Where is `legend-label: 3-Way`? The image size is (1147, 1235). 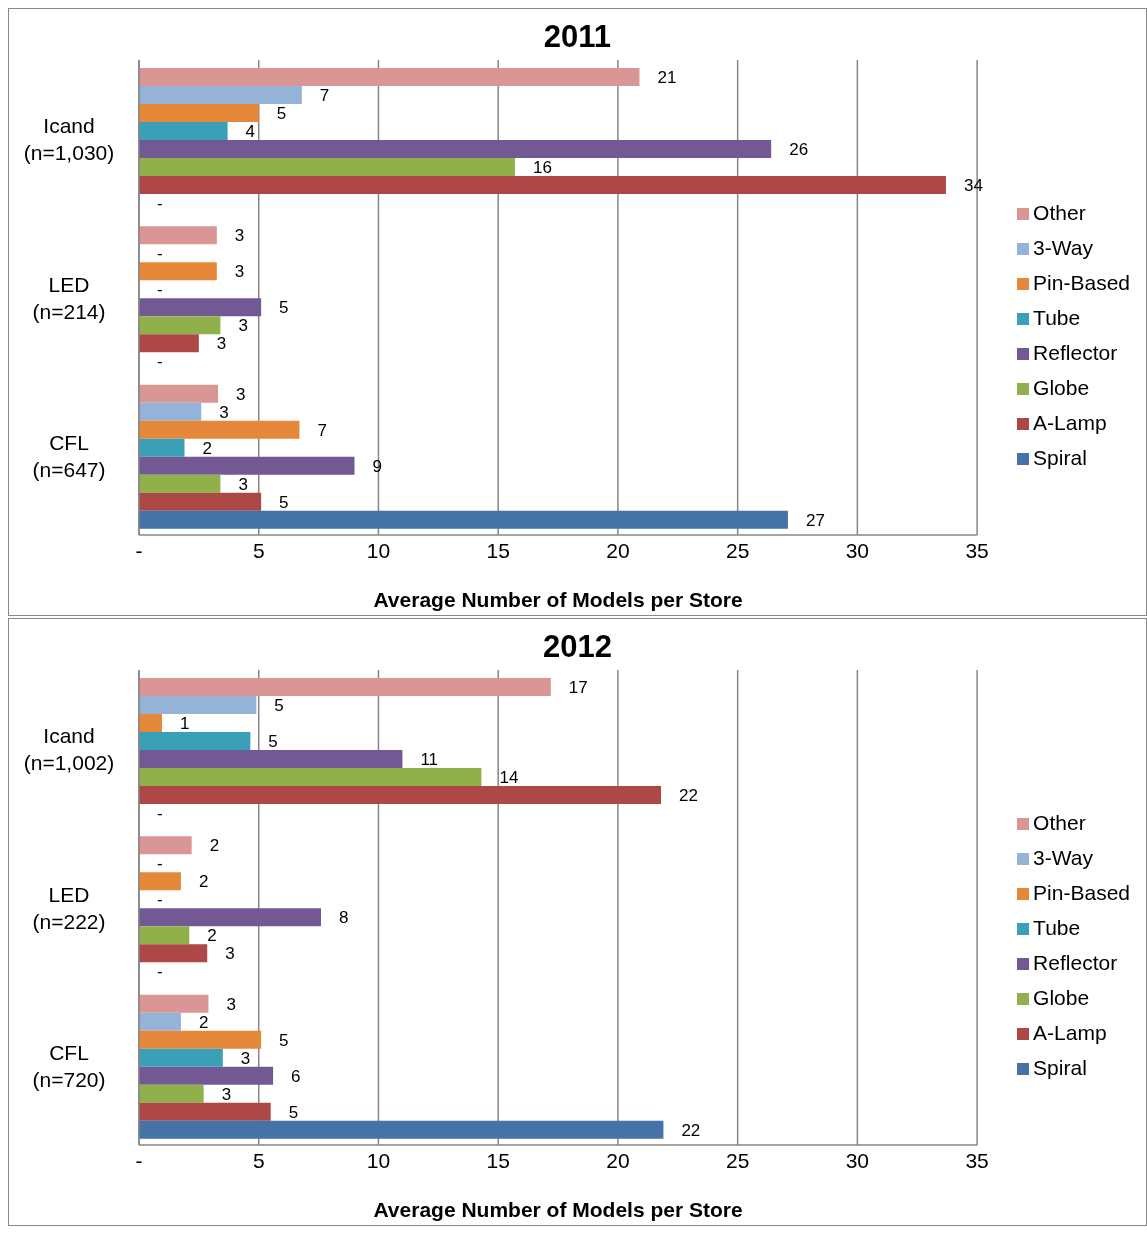 legend-label: 3-Way is located at coordinates (1063, 247).